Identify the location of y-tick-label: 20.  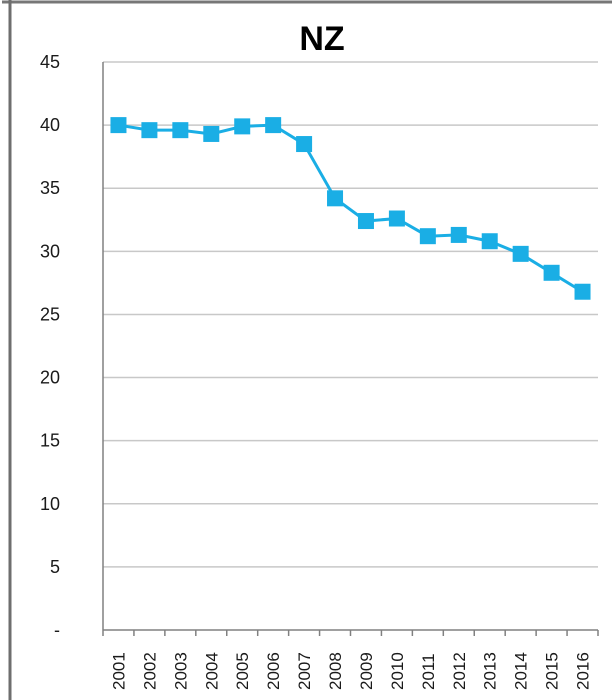
(50, 378).